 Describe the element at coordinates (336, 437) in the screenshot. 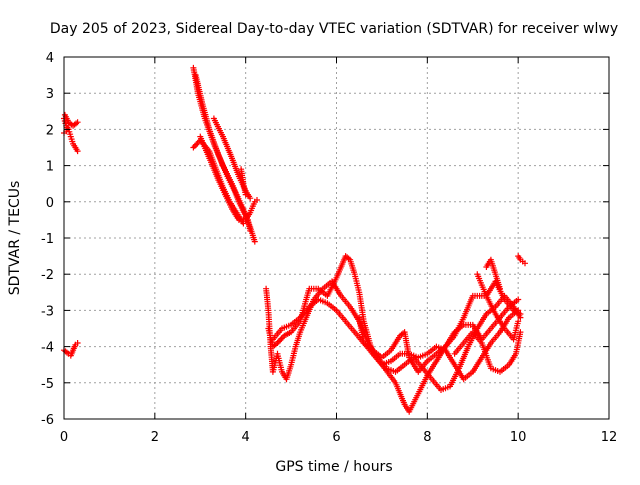

I see `x-tick-label: 6` at that location.